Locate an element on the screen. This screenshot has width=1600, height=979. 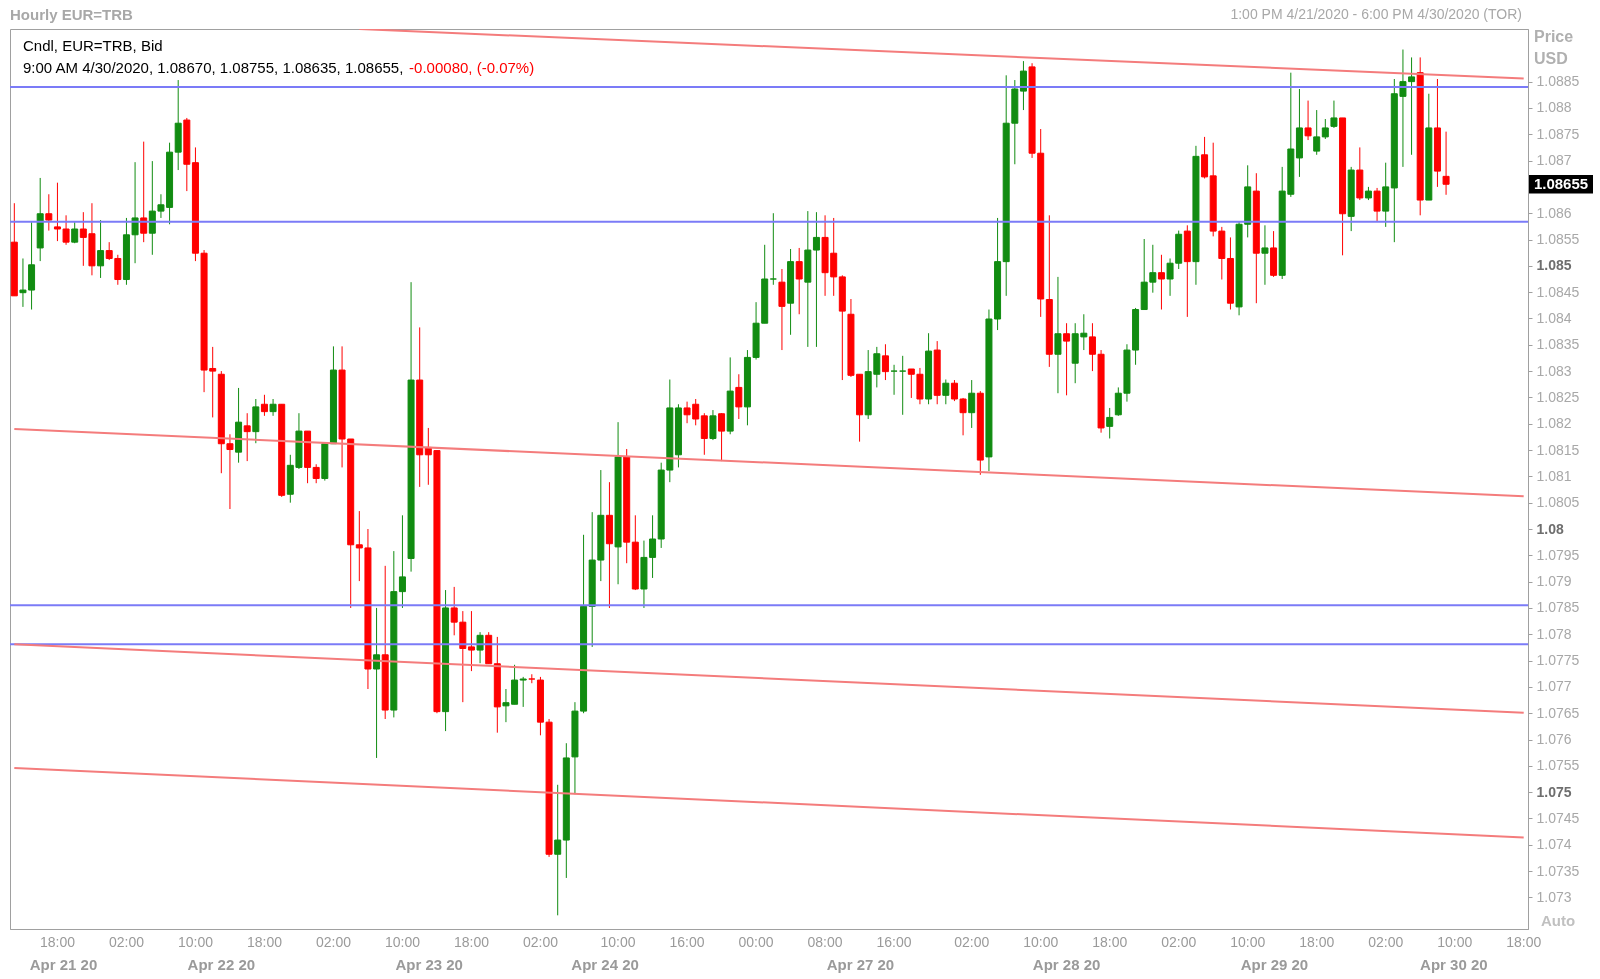
y-tick-label: 1.084 is located at coordinates (1554, 317).